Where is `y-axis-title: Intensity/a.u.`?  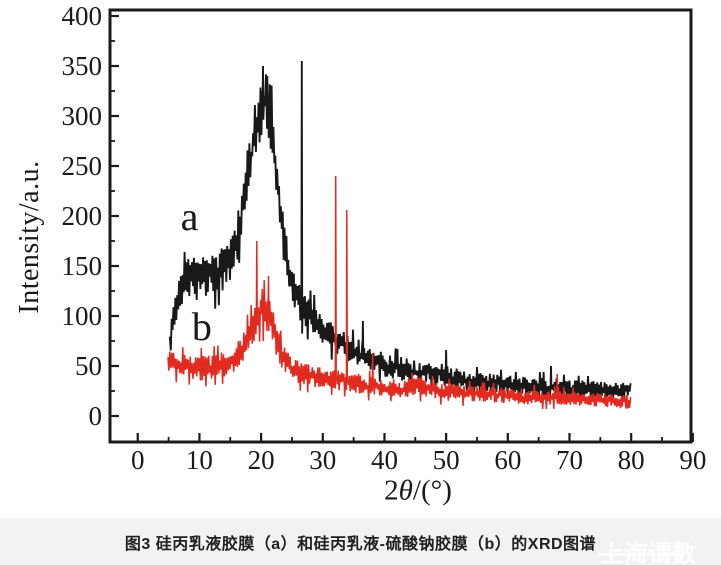
y-axis-title: Intensity/a.u. is located at coordinates (29, 237).